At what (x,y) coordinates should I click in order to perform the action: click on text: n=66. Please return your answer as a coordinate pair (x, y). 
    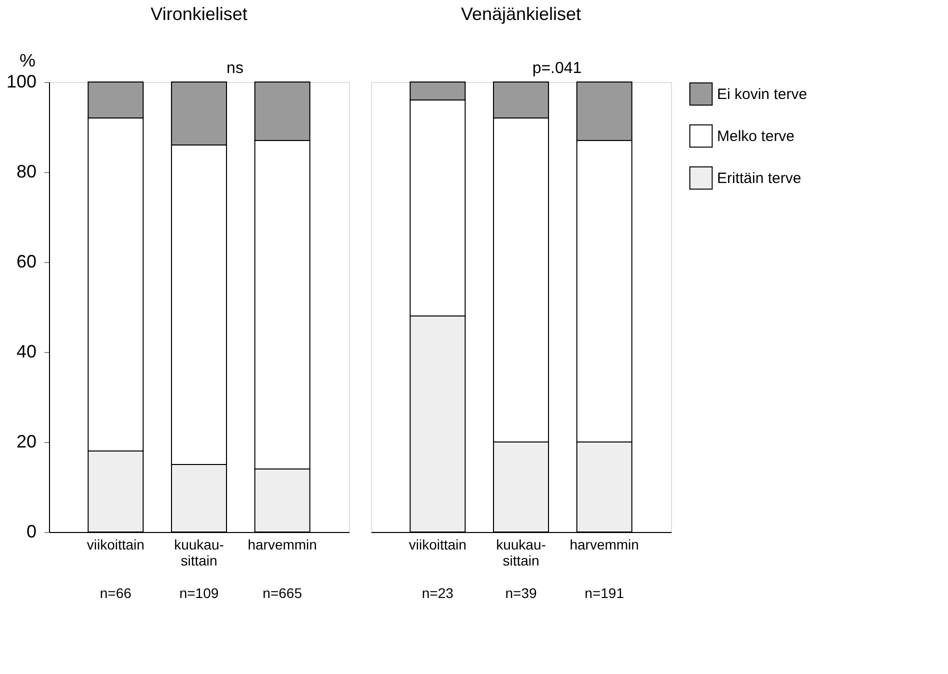
    Looking at the image, I should click on (116, 593).